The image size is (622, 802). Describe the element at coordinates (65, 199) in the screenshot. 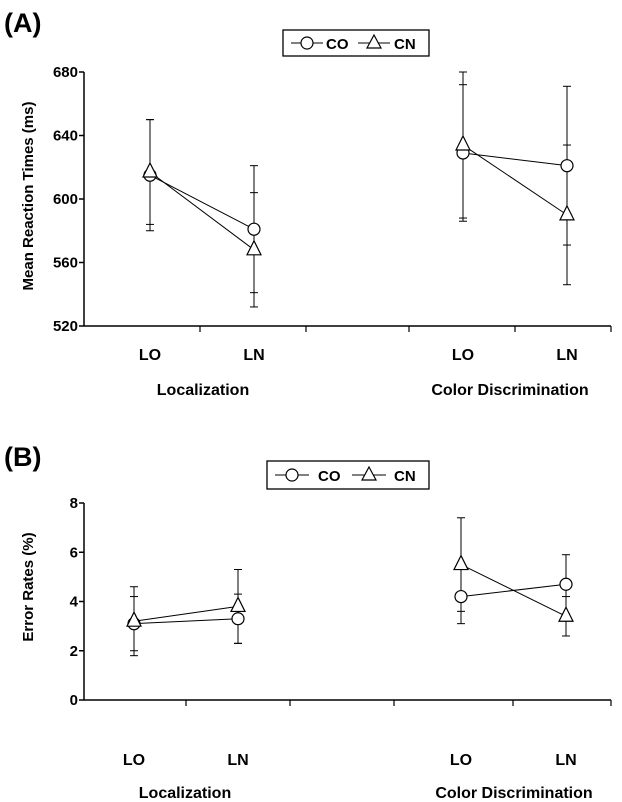

I see `panel-a-y-tick-label: 600` at that location.